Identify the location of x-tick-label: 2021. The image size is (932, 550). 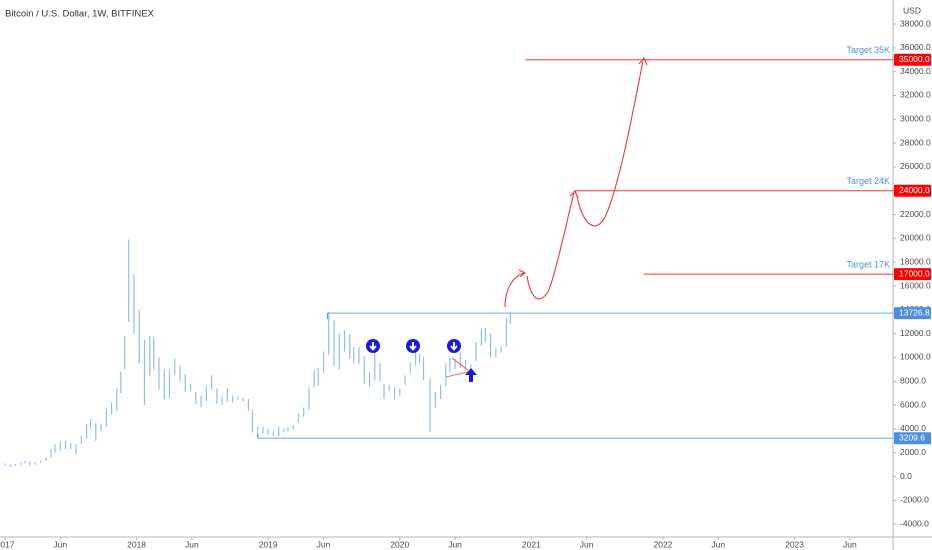
(531, 544).